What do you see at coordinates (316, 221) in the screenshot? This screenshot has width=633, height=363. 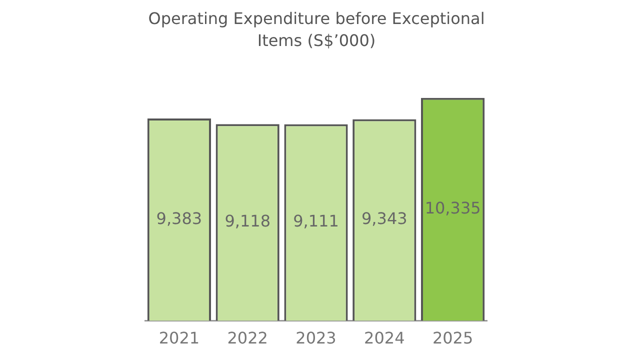 I see `data-label: 9,111` at bounding box center [316, 221].